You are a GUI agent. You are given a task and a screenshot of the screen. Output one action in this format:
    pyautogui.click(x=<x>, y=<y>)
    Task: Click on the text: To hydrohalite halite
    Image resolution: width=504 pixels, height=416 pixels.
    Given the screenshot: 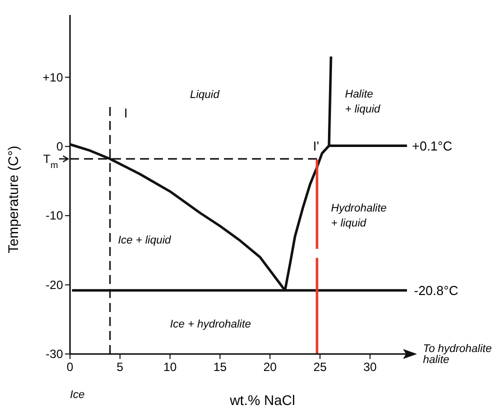 What is the action you would take?
    pyautogui.click(x=457, y=354)
    